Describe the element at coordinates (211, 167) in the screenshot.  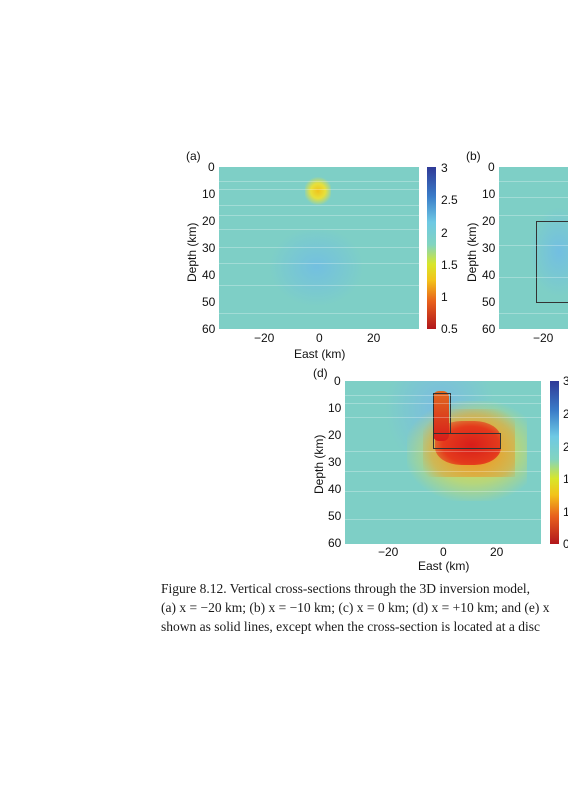
I see `panel-a-depth-tick: 0` at that location.